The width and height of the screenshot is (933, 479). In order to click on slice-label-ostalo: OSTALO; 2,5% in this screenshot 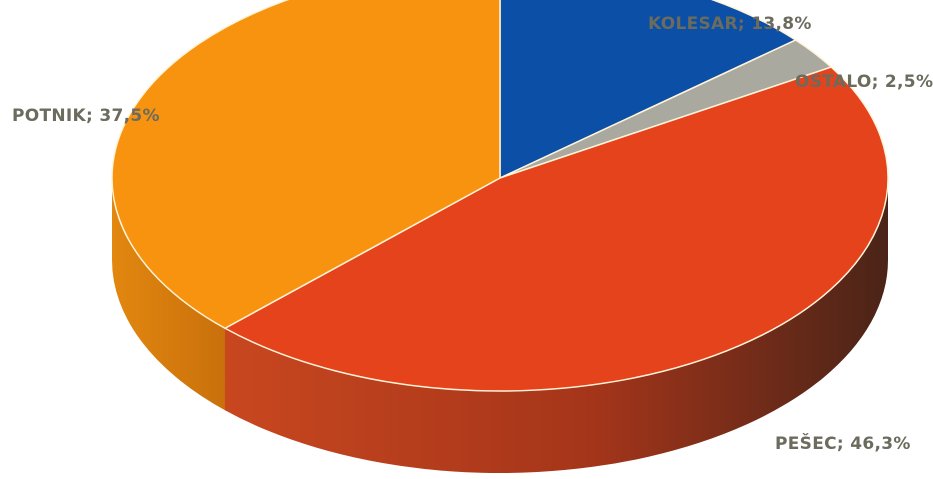, I will do `click(864, 82)`.